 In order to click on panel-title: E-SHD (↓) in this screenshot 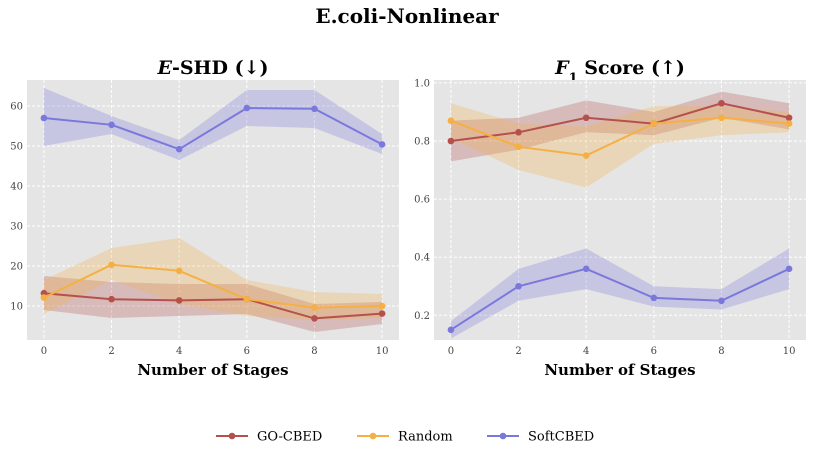, I will do `click(212, 68)`.